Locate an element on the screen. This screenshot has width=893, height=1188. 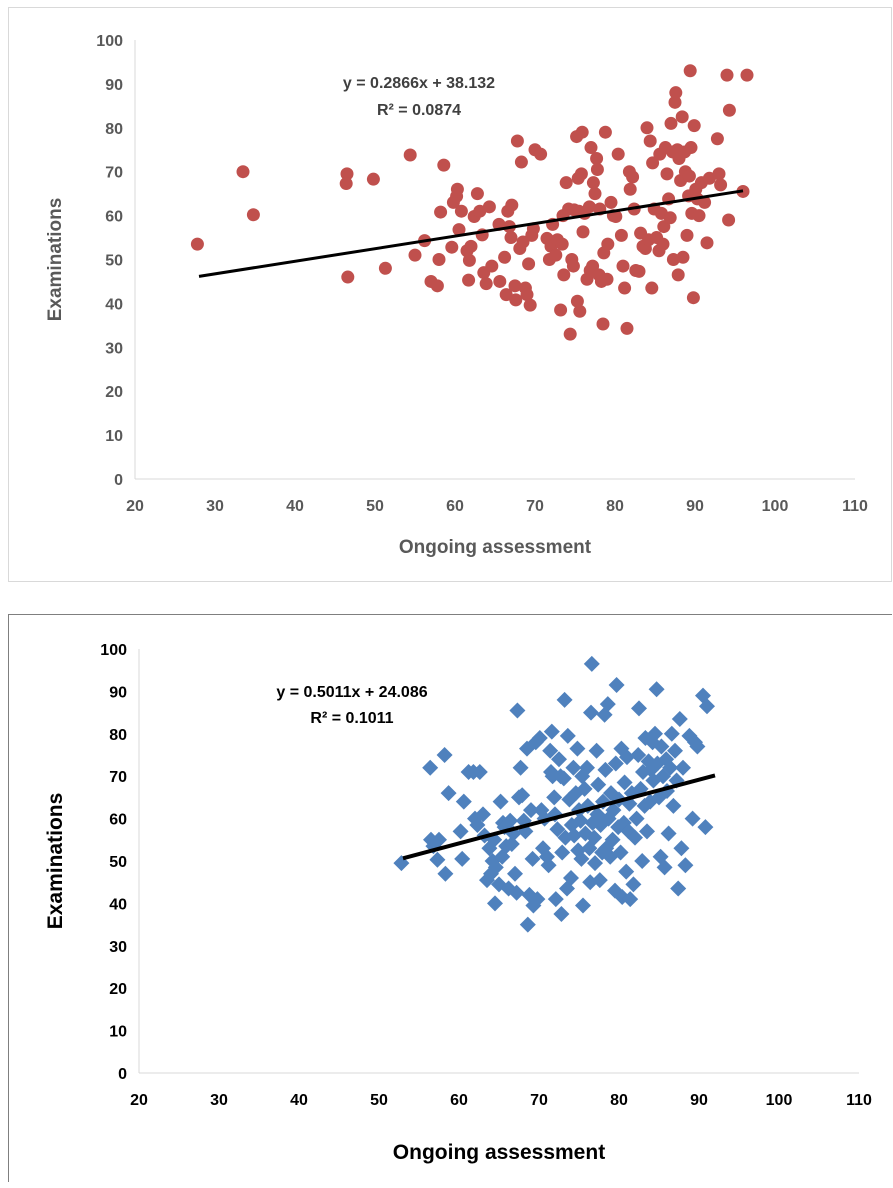
x-tick-label: 40 is located at coordinates (299, 1100).